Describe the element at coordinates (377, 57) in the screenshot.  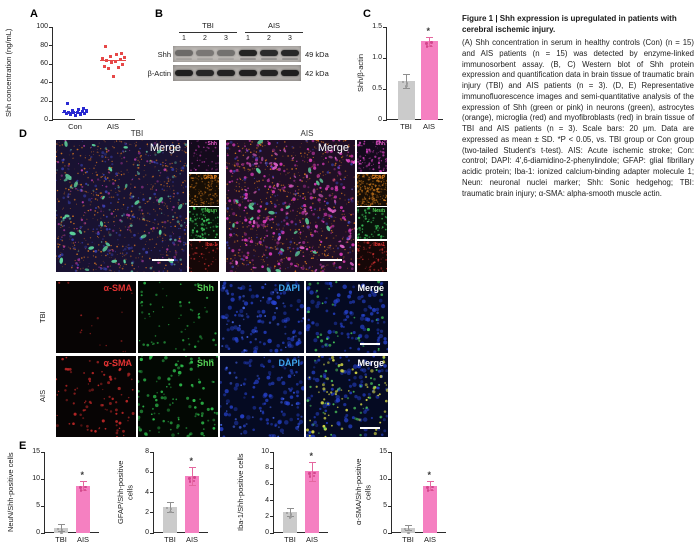
I see `y-tick-label: 1.0` at that location.